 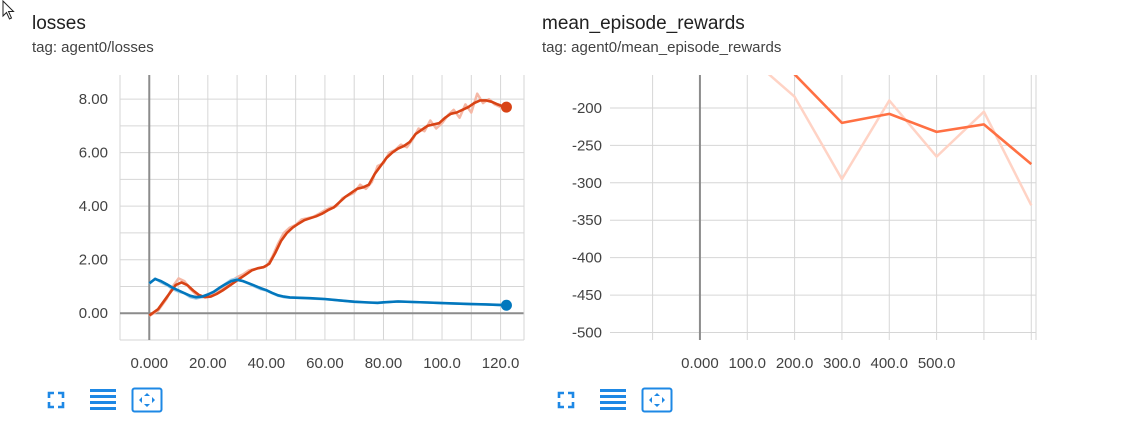 What do you see at coordinates (937, 363) in the screenshot?
I see `x-tick-label: 500.0` at bounding box center [937, 363].